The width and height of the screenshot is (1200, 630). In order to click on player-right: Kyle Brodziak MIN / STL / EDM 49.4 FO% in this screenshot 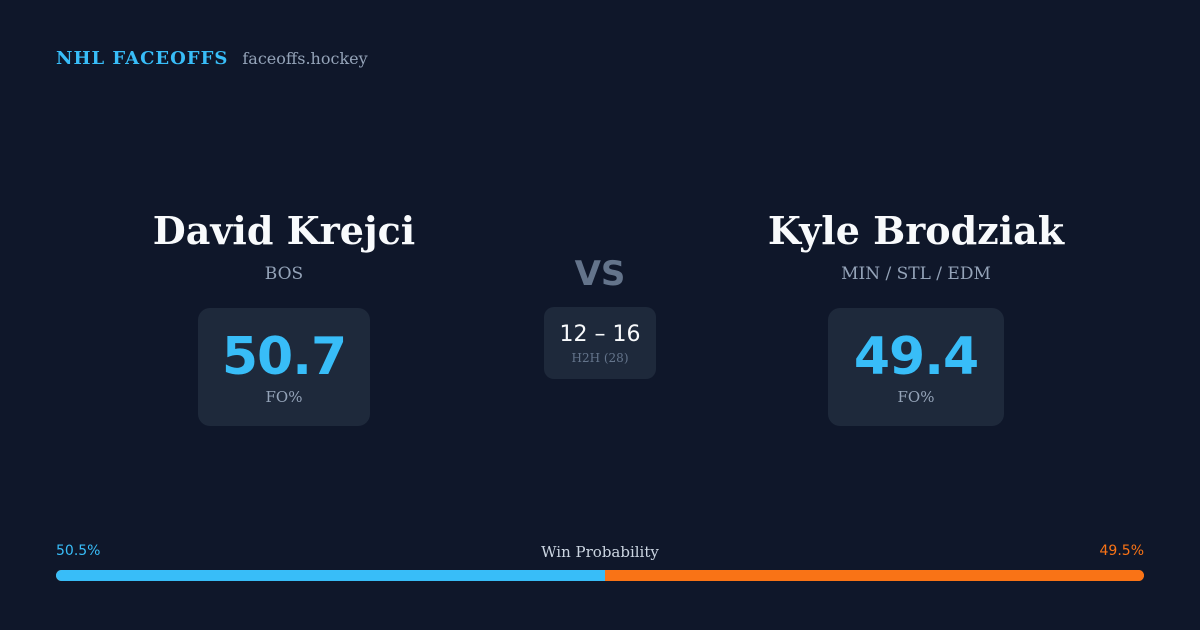, I will do `click(916, 316)`.